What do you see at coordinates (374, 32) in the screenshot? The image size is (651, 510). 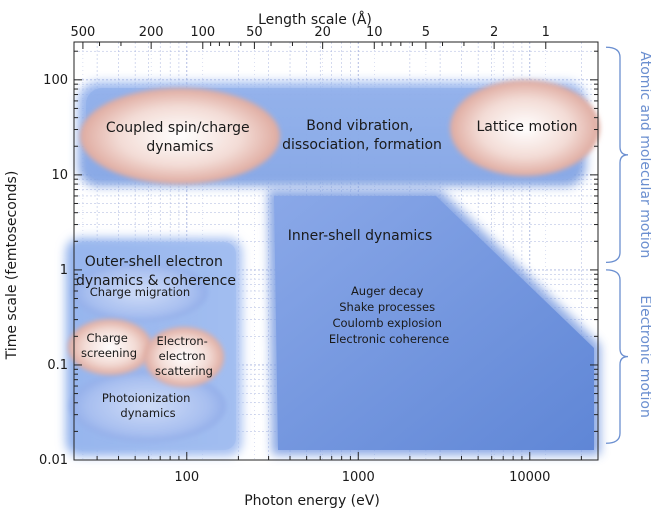 I see `top-tick-label: 10` at bounding box center [374, 32].